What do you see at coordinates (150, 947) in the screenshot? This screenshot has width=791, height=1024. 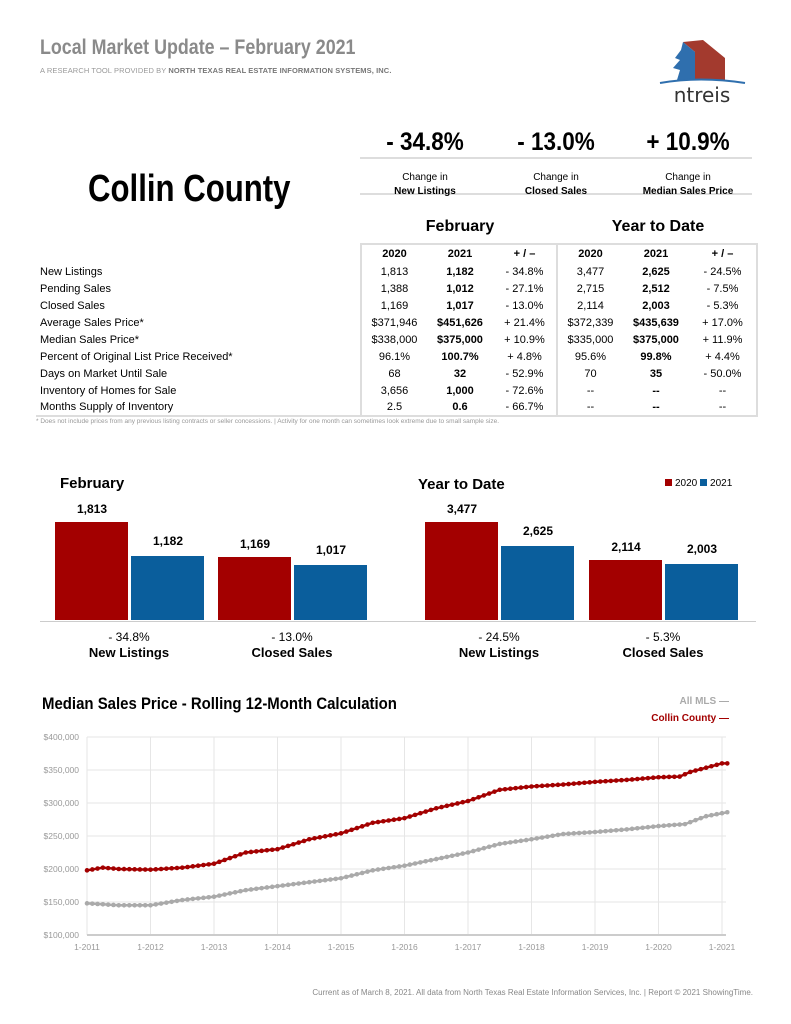 I see `x-tick-label: 1-2012` at bounding box center [150, 947].